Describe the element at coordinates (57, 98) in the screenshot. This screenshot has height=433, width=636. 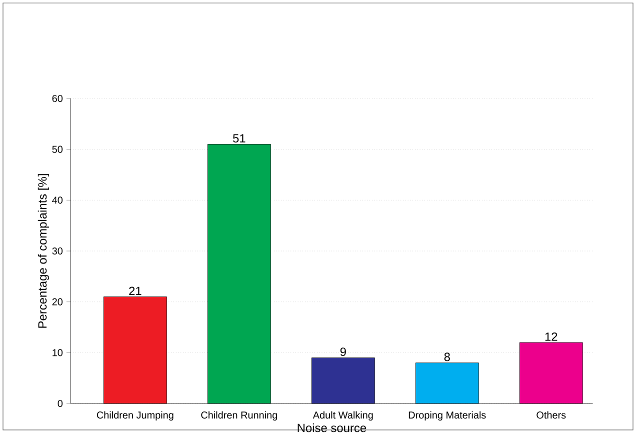
I see `y-tick-label: 60` at that location.